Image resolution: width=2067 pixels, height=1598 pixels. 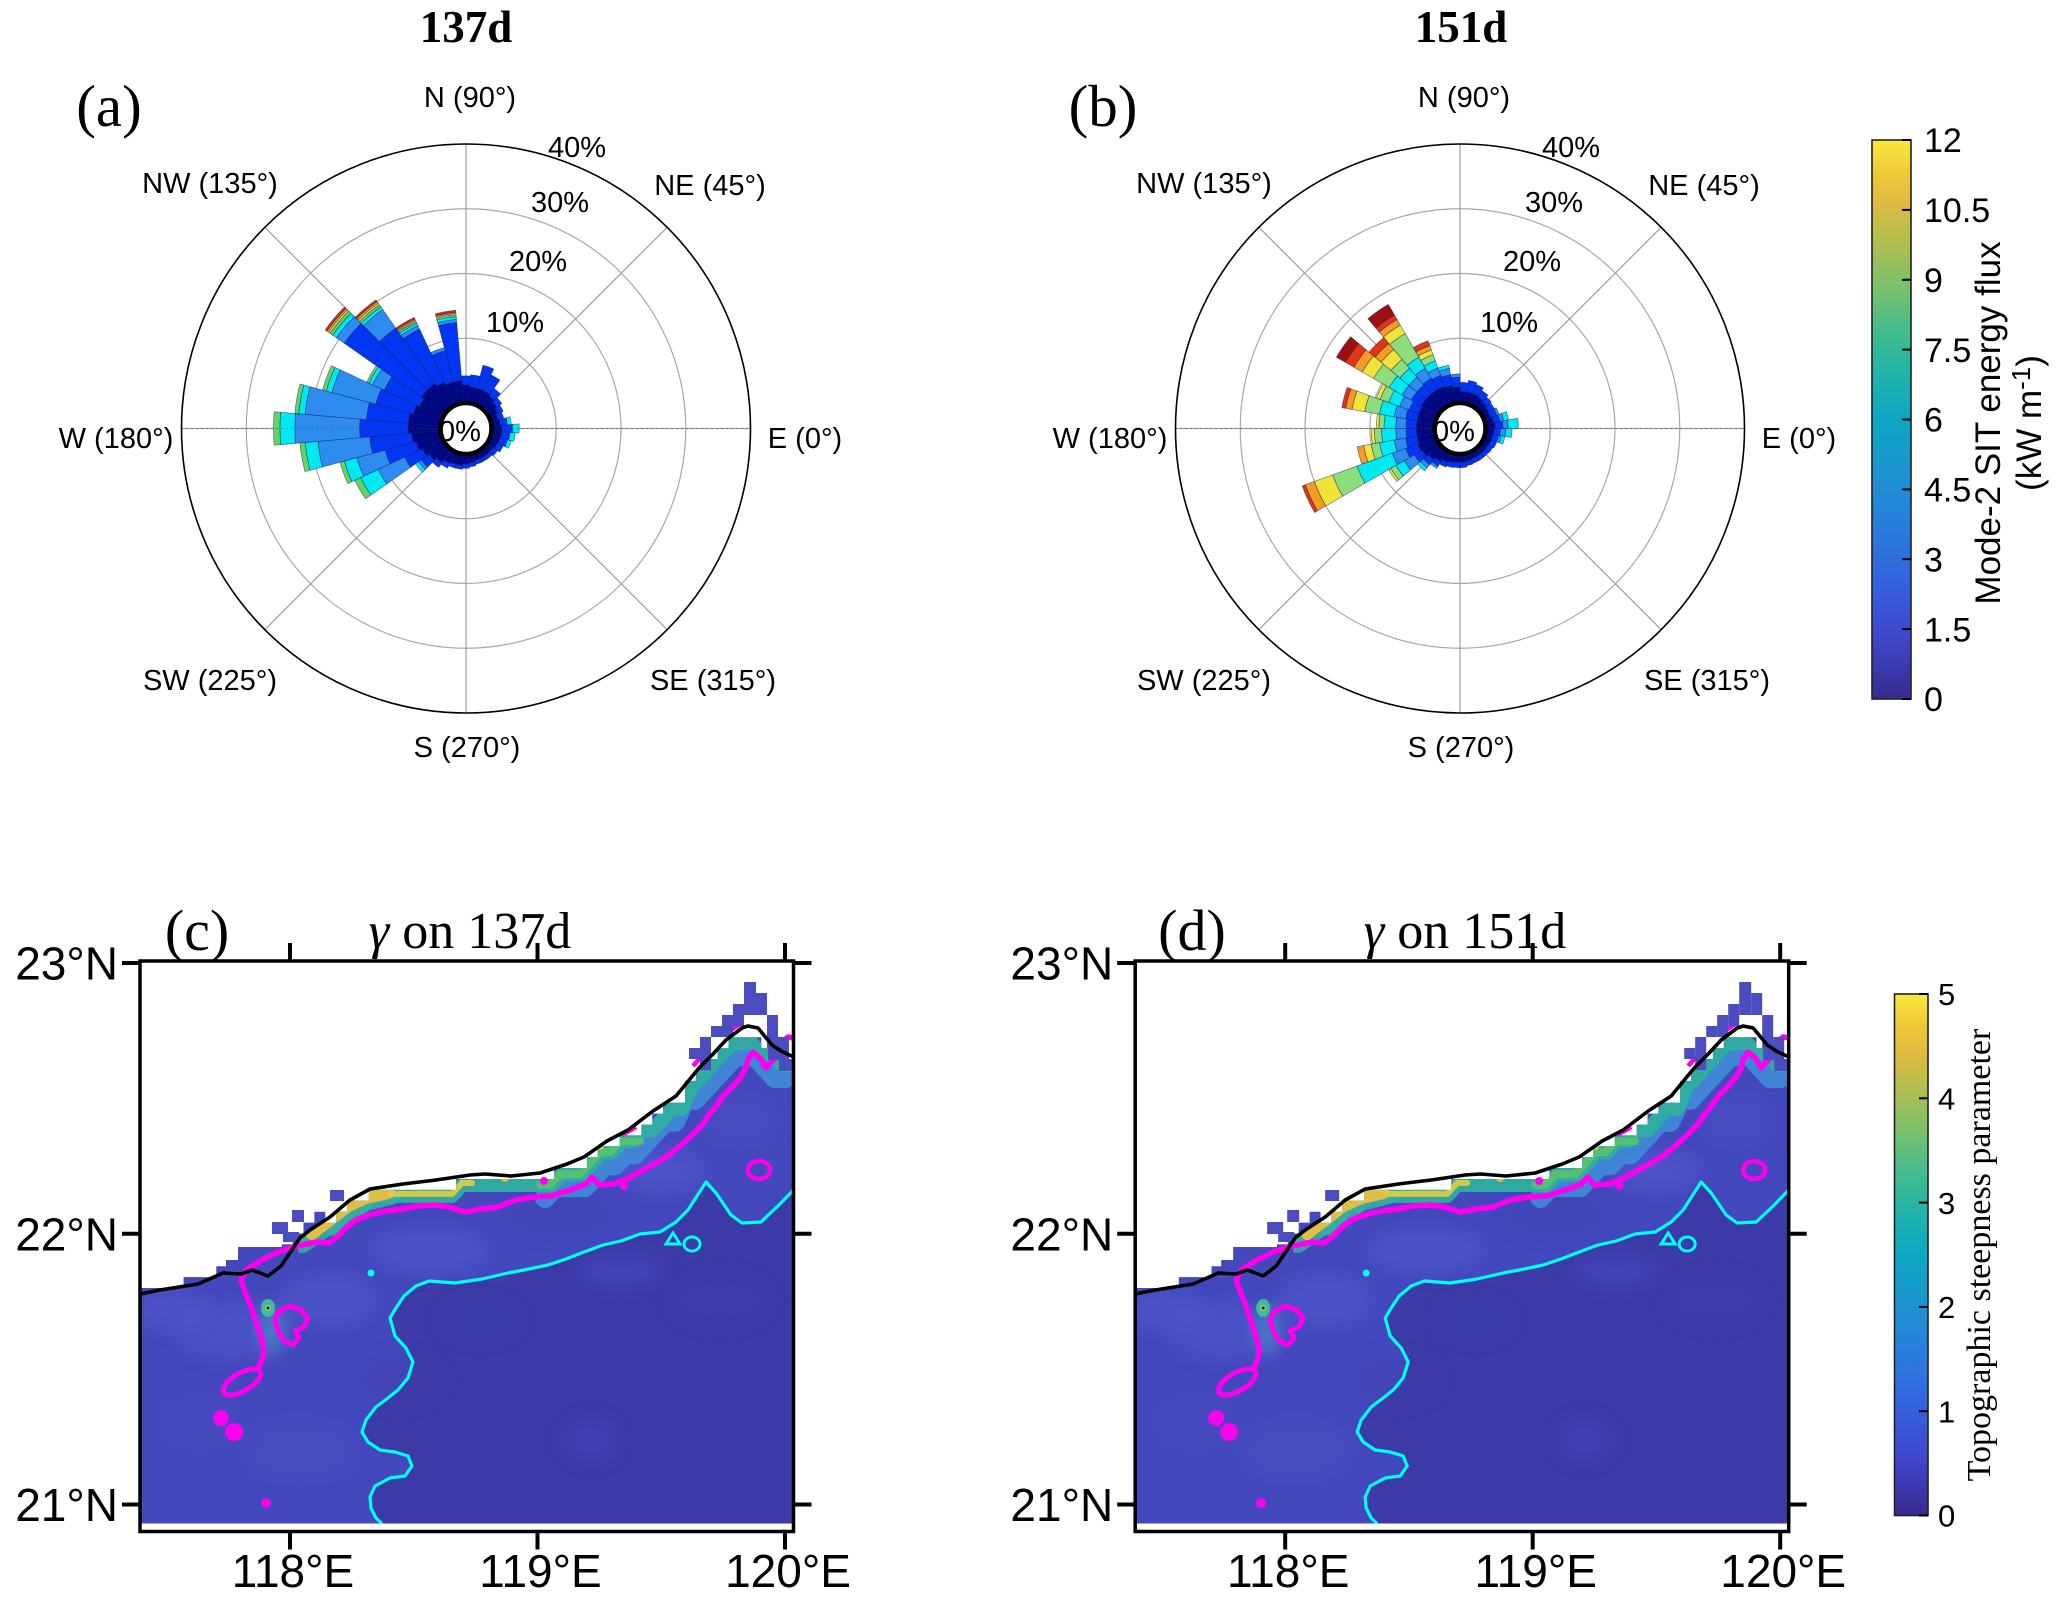 I want to click on svg-text: 7.5, so click(x=1947, y=351).